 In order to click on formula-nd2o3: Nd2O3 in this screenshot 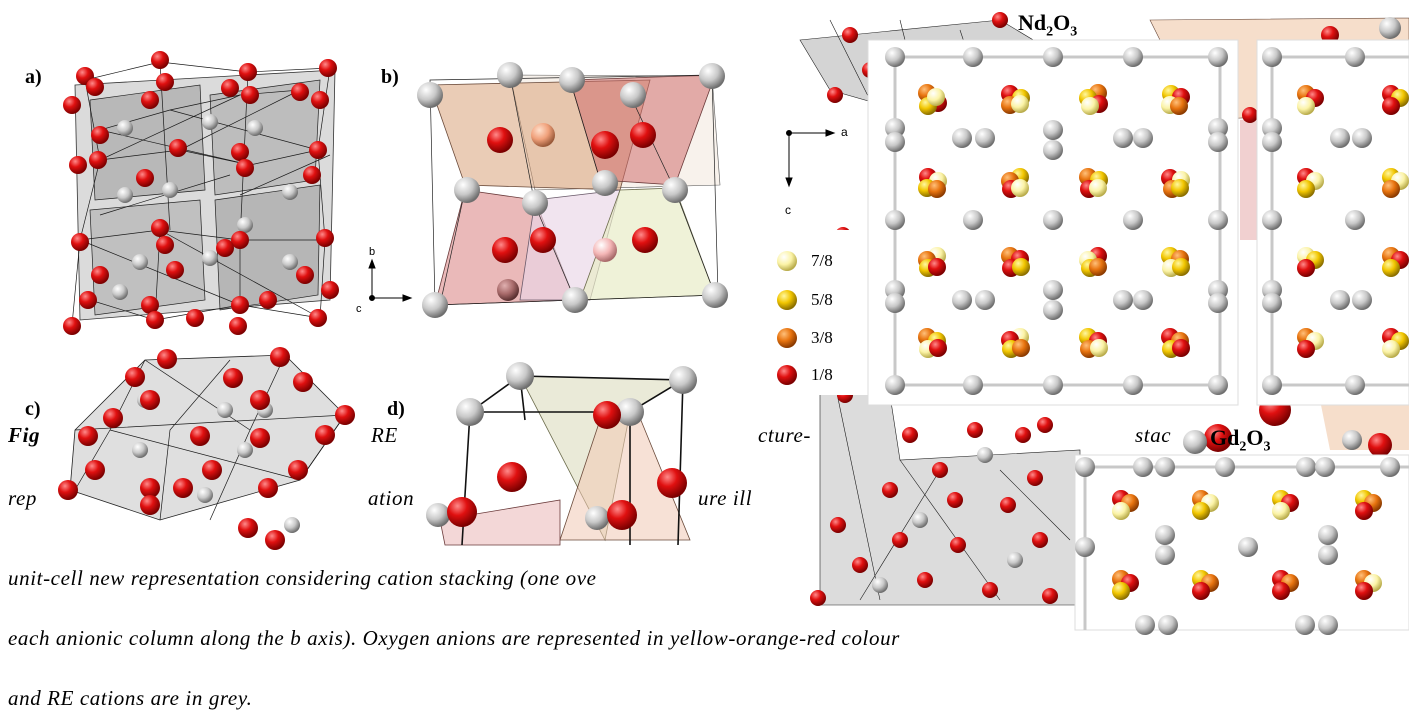, I will do `click(1047, 25)`.